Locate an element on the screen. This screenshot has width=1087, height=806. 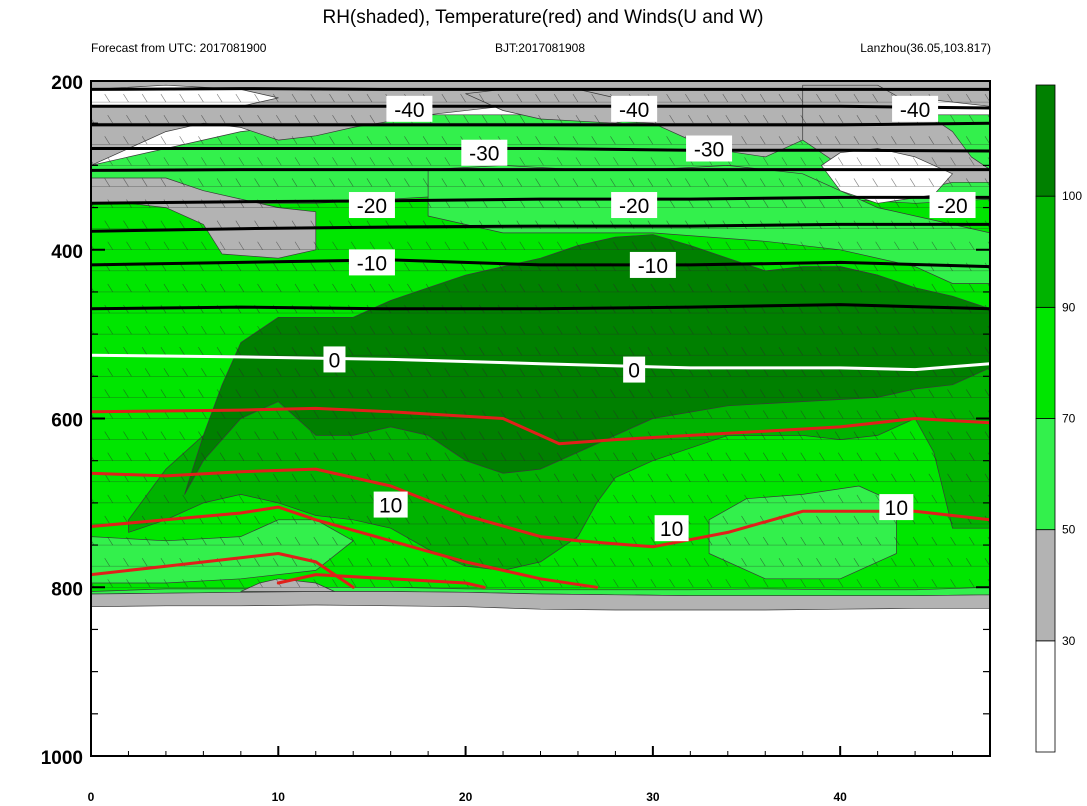
isotherm-label: -30 is located at coordinates (709, 148).